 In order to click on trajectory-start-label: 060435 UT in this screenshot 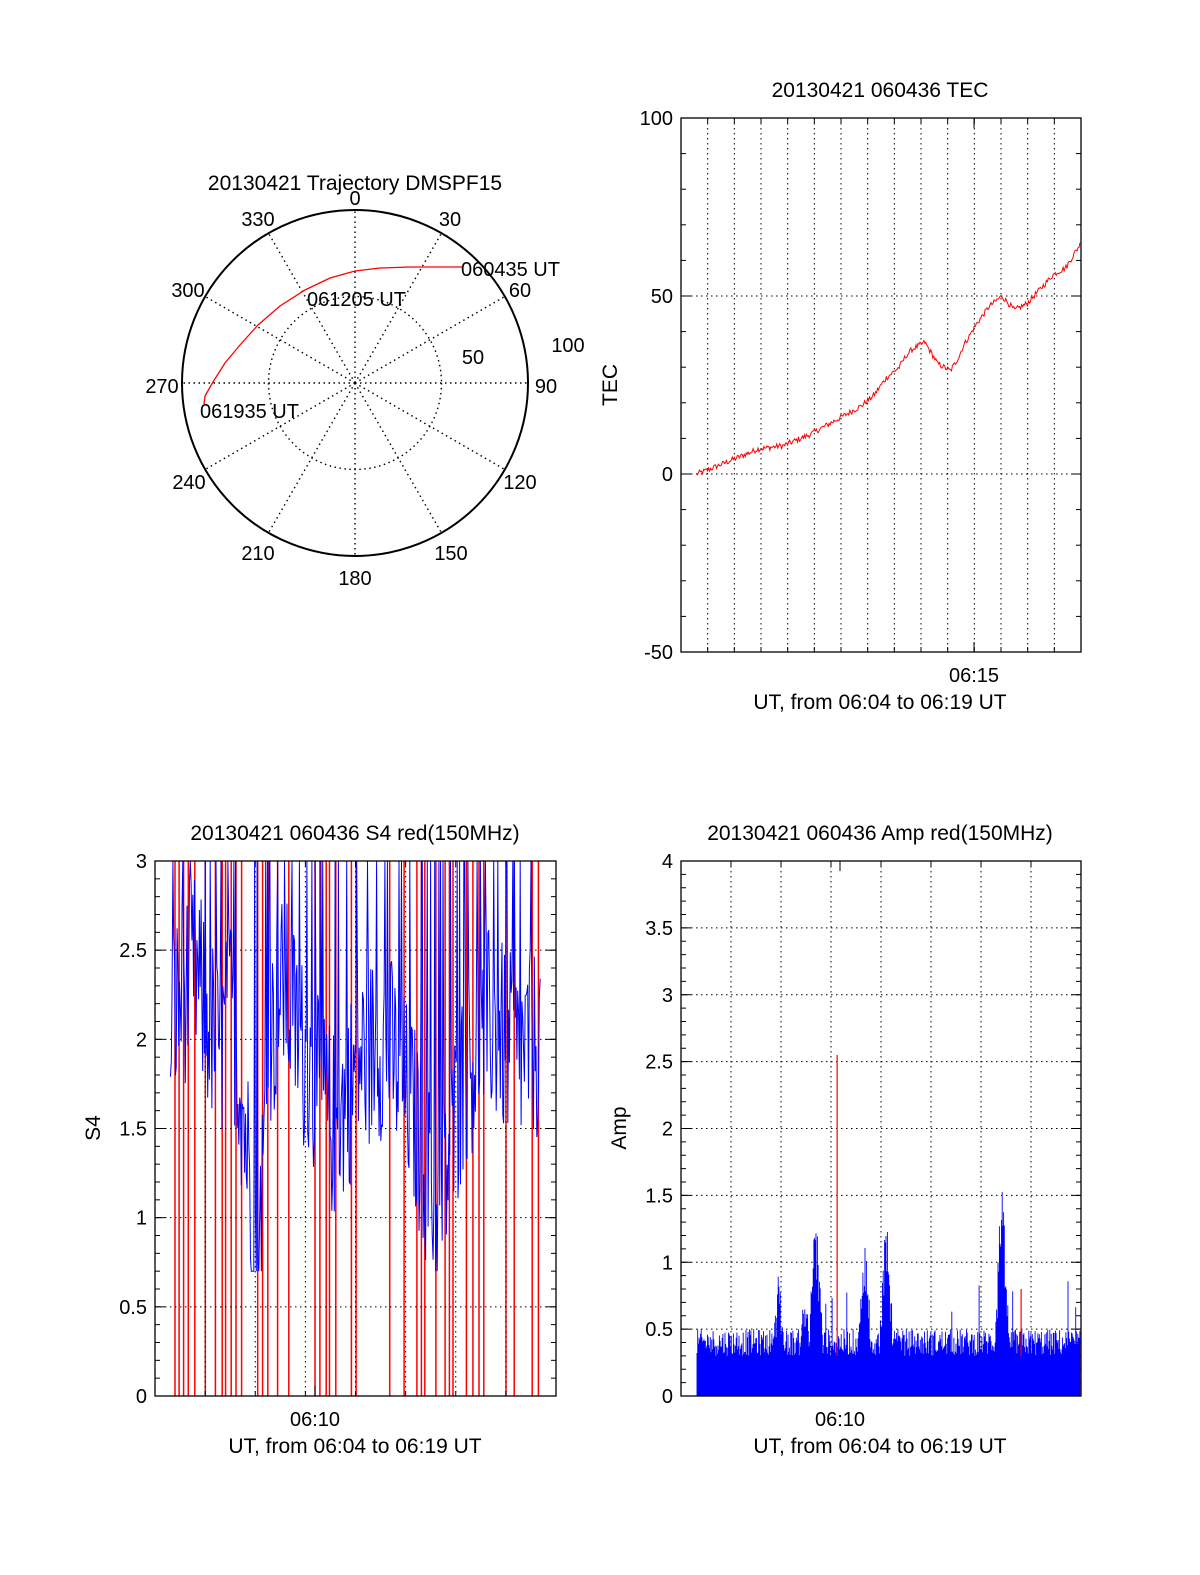, I will do `click(510, 270)`.